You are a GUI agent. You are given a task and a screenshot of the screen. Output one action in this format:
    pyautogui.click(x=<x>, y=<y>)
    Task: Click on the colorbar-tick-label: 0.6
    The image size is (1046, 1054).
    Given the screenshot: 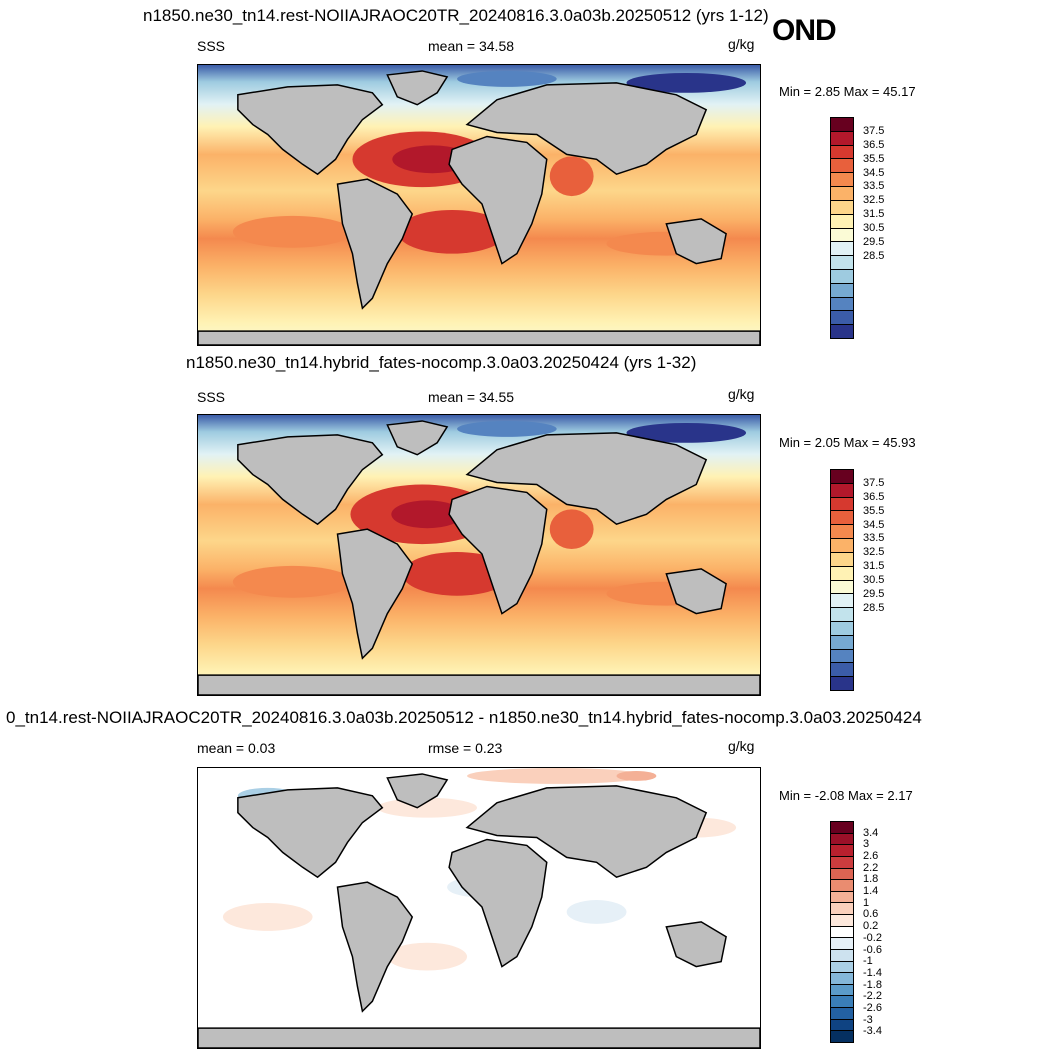 What is the action you would take?
    pyautogui.click(x=871, y=914)
    